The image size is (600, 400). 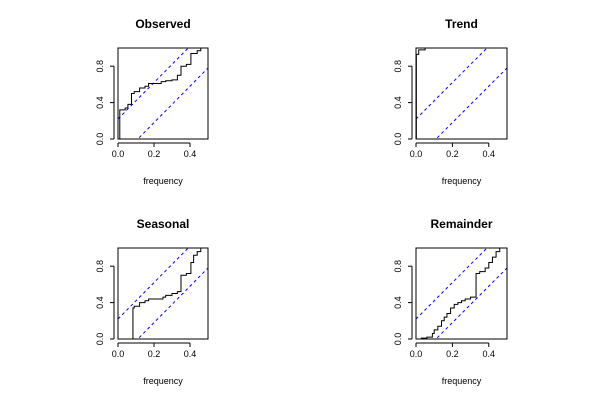 I want to click on panel-remainder: 0.0 0.2 0.4 0.0 0.4 0.8 Remainder frequency, so click(x=450, y=301).